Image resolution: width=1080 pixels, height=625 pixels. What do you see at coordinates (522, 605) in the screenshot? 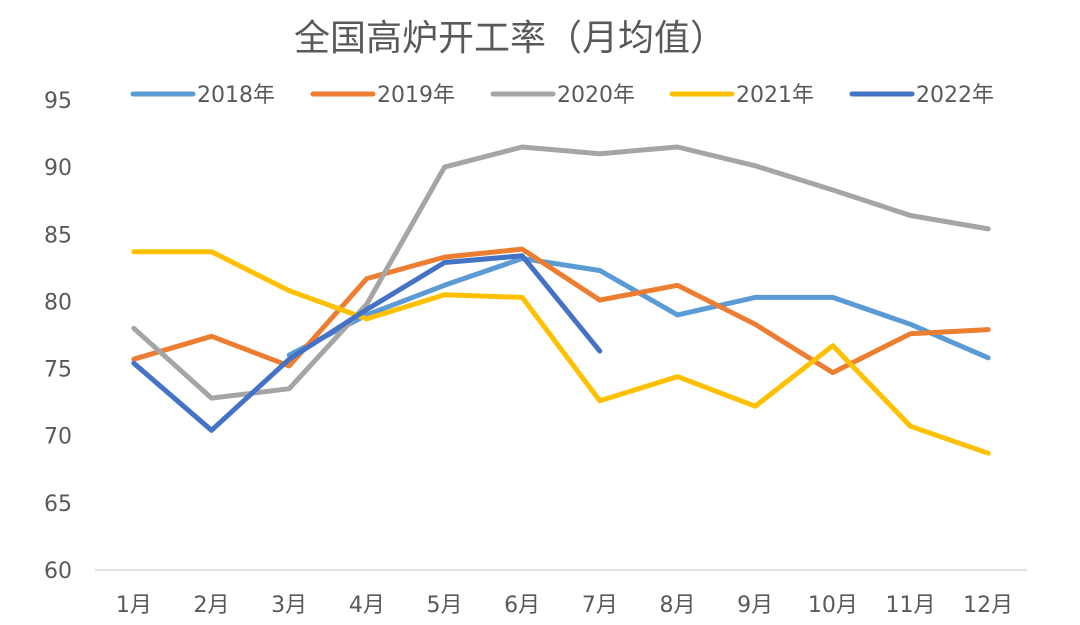
I see `x-tick-label: 6月` at bounding box center [522, 605].